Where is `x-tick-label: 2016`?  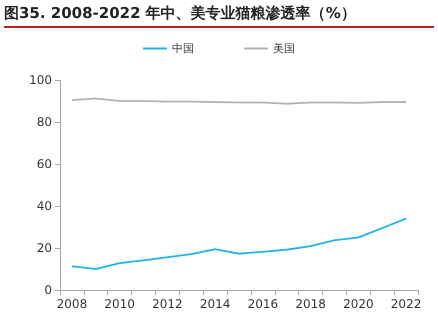
x-tick-label: 2016 is located at coordinates (263, 304).